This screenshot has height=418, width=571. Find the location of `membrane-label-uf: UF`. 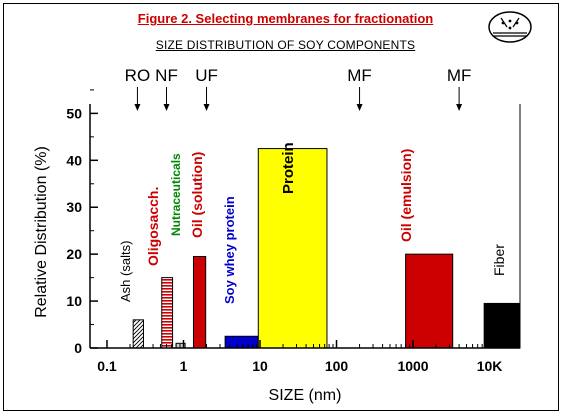

membrane-label-uf: UF is located at coordinates (206, 75).